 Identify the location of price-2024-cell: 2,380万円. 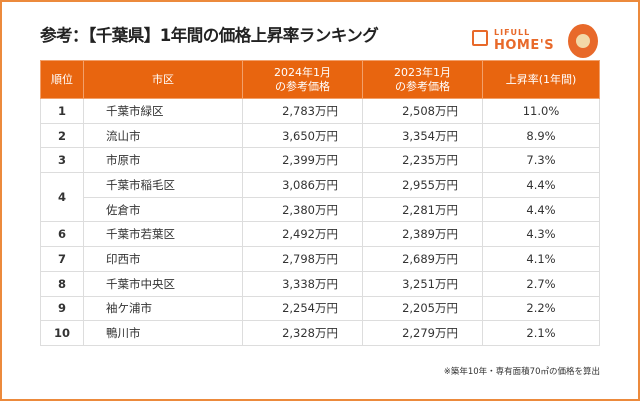
(302, 209).